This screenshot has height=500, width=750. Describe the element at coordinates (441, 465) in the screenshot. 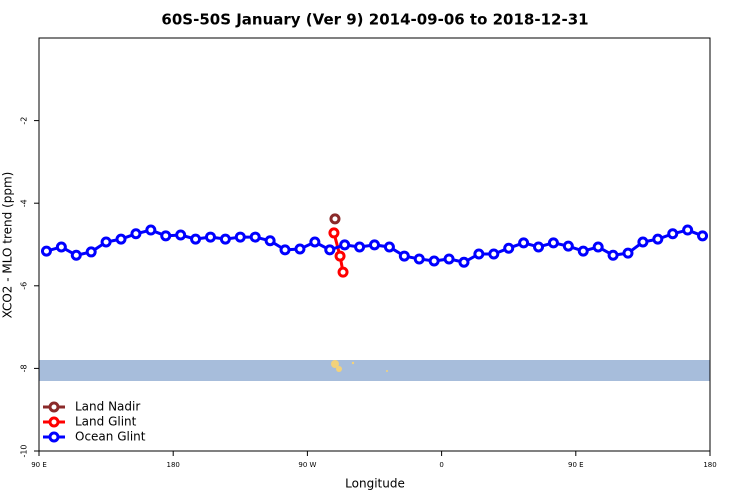

I see `x-tick-label: 0` at that location.